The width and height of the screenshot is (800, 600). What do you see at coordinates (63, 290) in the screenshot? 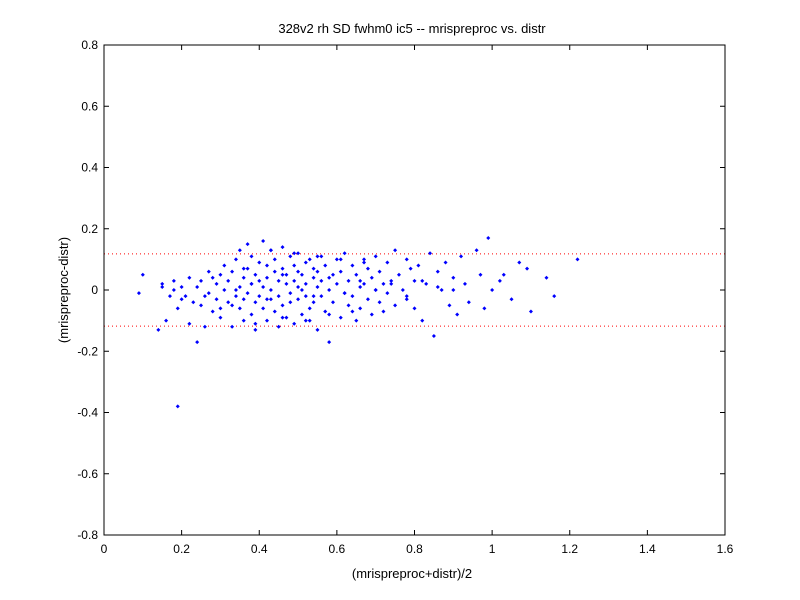
I see `y-axis-label: (mrispreproc-distr)` at bounding box center [63, 290].